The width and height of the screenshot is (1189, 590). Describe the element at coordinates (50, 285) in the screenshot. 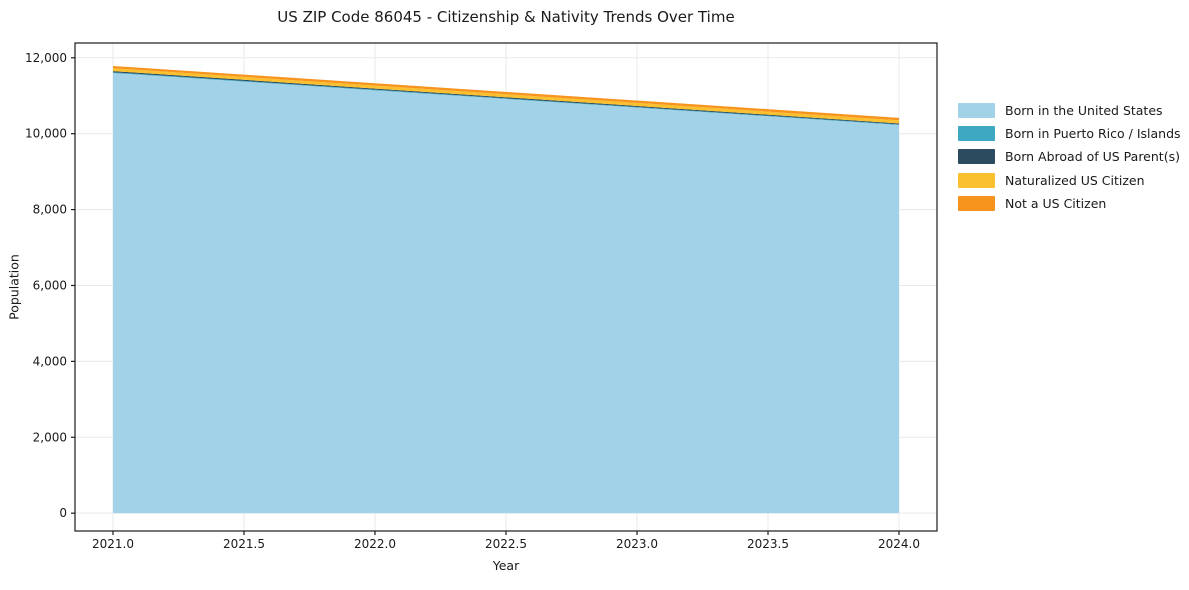

I see `y-tick-label: 6,000` at that location.